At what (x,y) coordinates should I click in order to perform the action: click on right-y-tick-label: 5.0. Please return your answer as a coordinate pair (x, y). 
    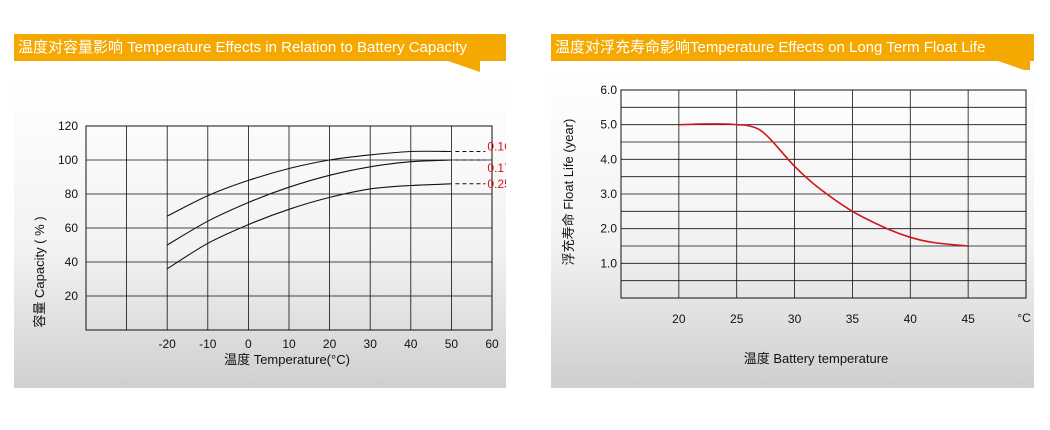
    Looking at the image, I should click on (608, 125).